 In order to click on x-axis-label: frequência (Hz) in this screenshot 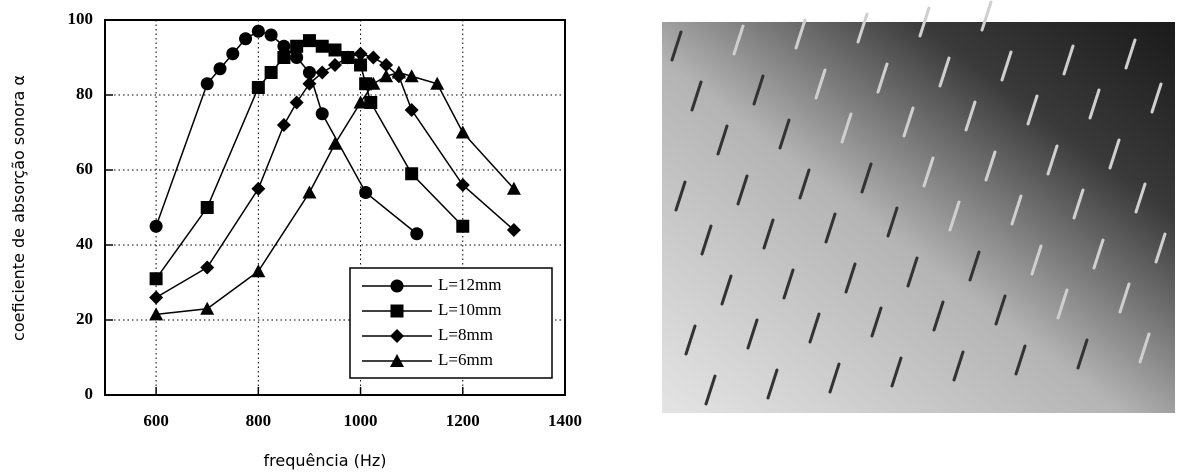, I will do `click(324, 460)`.